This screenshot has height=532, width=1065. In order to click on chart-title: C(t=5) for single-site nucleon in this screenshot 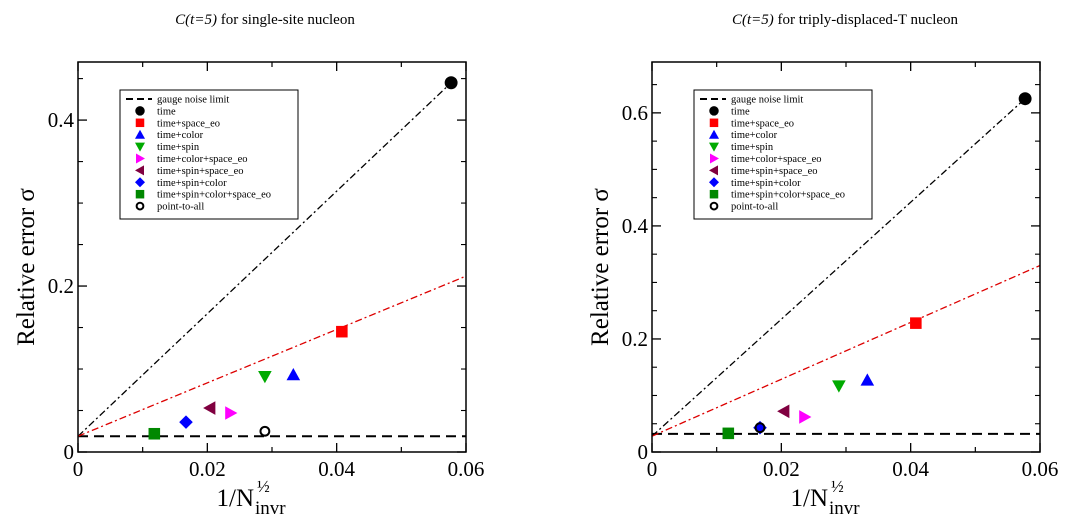, I will do `click(265, 20)`.